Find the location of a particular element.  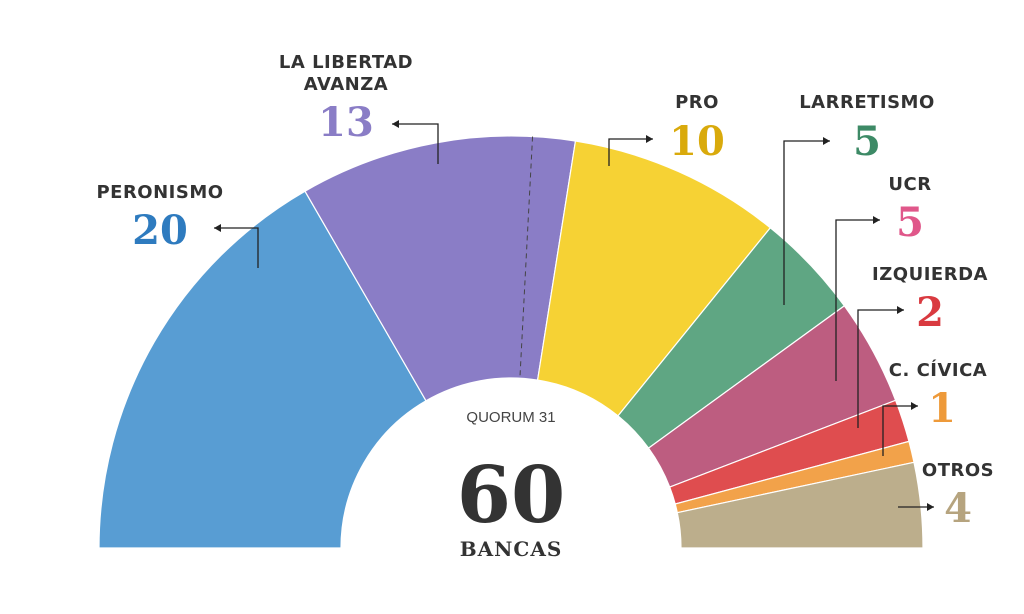

quorum-label: QUORUM 31 is located at coordinates (510, 417).